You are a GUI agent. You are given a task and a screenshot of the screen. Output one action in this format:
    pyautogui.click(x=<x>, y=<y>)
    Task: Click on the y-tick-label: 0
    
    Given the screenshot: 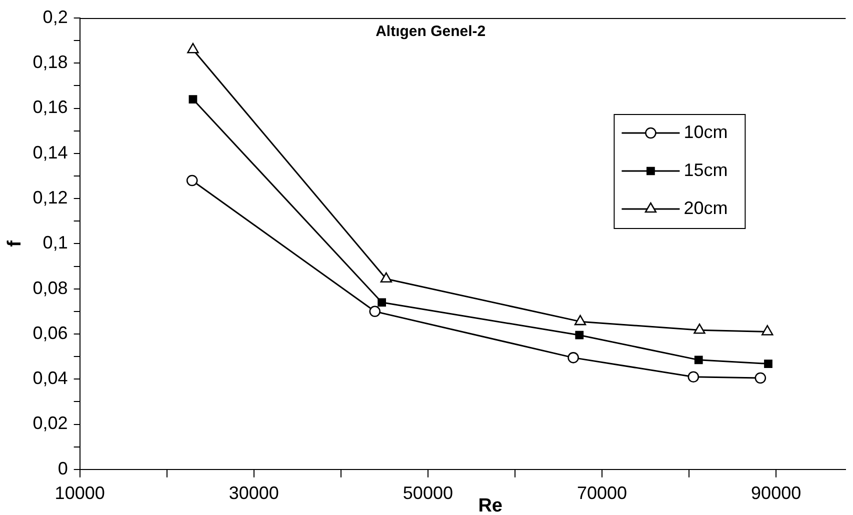 What is the action you would take?
    pyautogui.click(x=63, y=468)
    